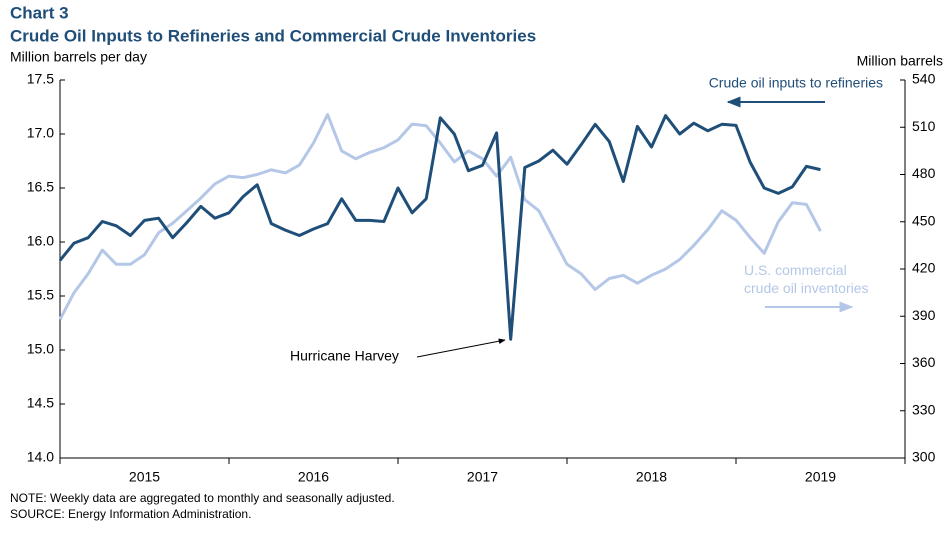  What do you see at coordinates (313, 477) in the screenshot?
I see `x-group-label: 2016` at bounding box center [313, 477].